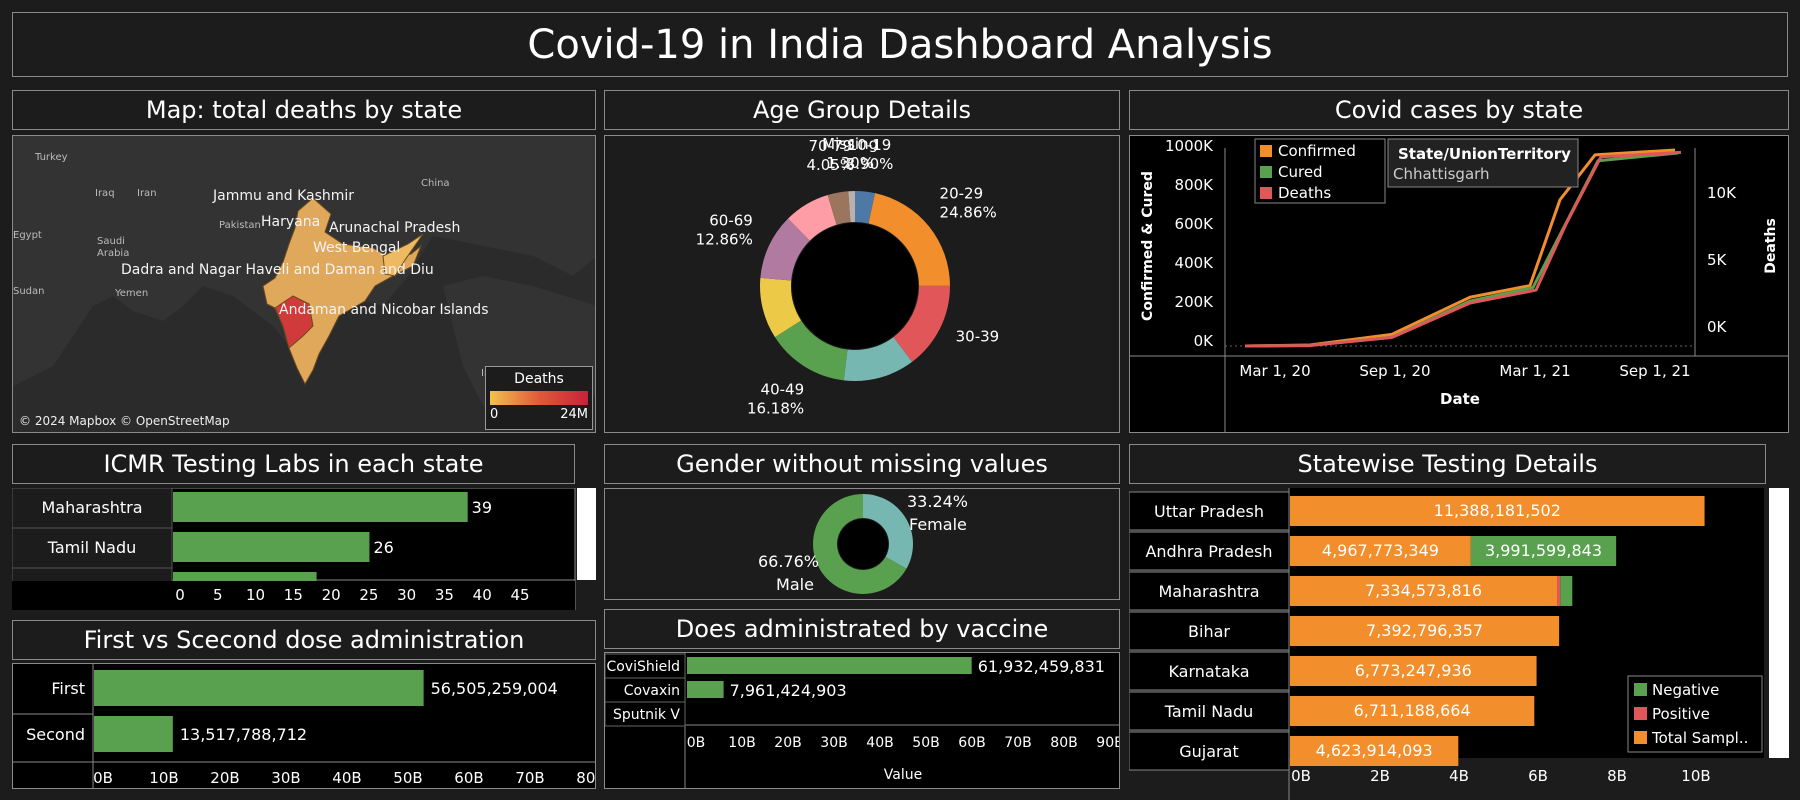 Image resolution: width=1800 pixels, height=800 pixels. Describe the element at coordinates (652, 691) in the screenshot. I see `vaccine-category-label: Covaxin` at that location.